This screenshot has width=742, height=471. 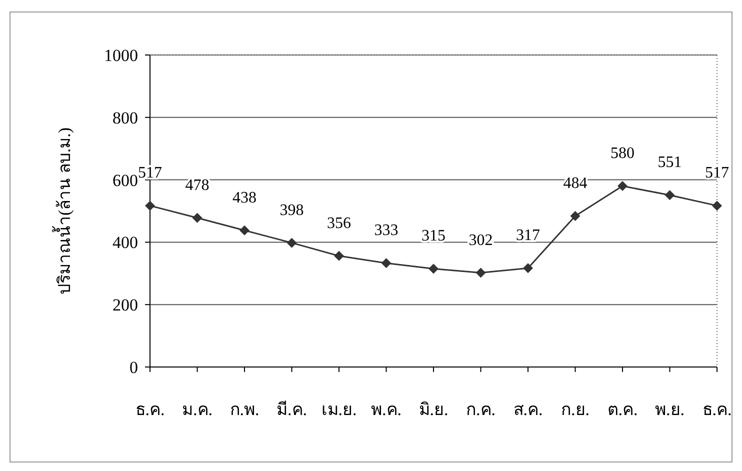 What do you see at coordinates (121, 55) in the screenshot?
I see `y-tick-label: 1000` at bounding box center [121, 55].